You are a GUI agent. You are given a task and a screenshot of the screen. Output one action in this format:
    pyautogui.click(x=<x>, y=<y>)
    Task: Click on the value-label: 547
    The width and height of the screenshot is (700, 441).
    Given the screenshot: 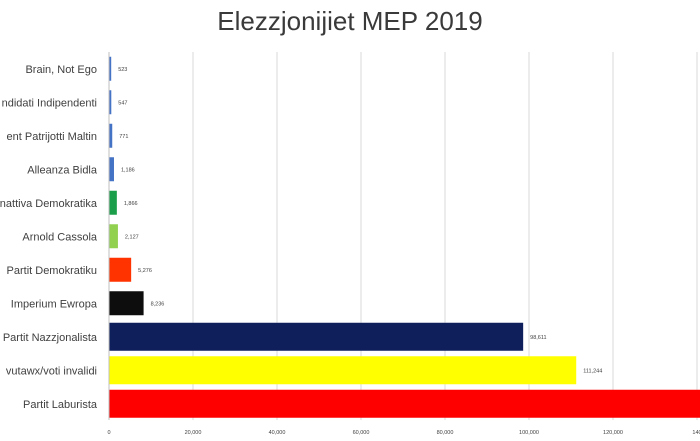 What is the action you would take?
    pyautogui.click(x=122, y=103)
    